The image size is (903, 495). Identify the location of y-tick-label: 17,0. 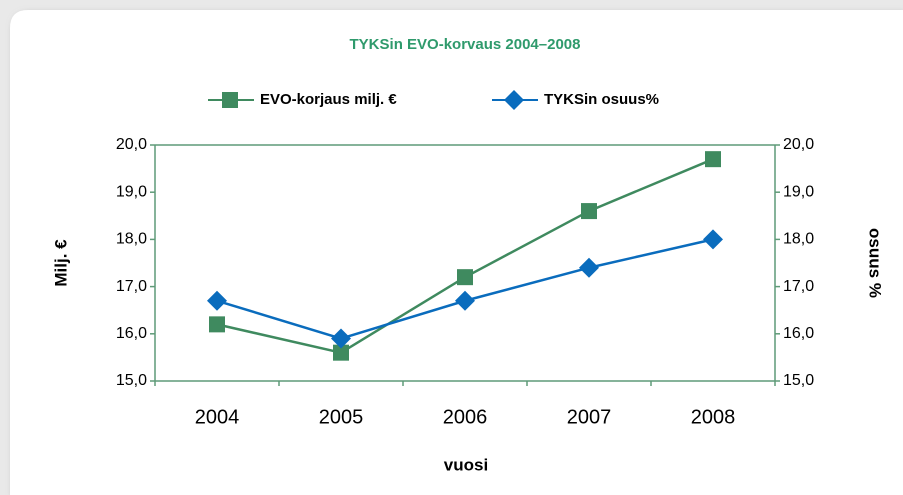
(131, 286).